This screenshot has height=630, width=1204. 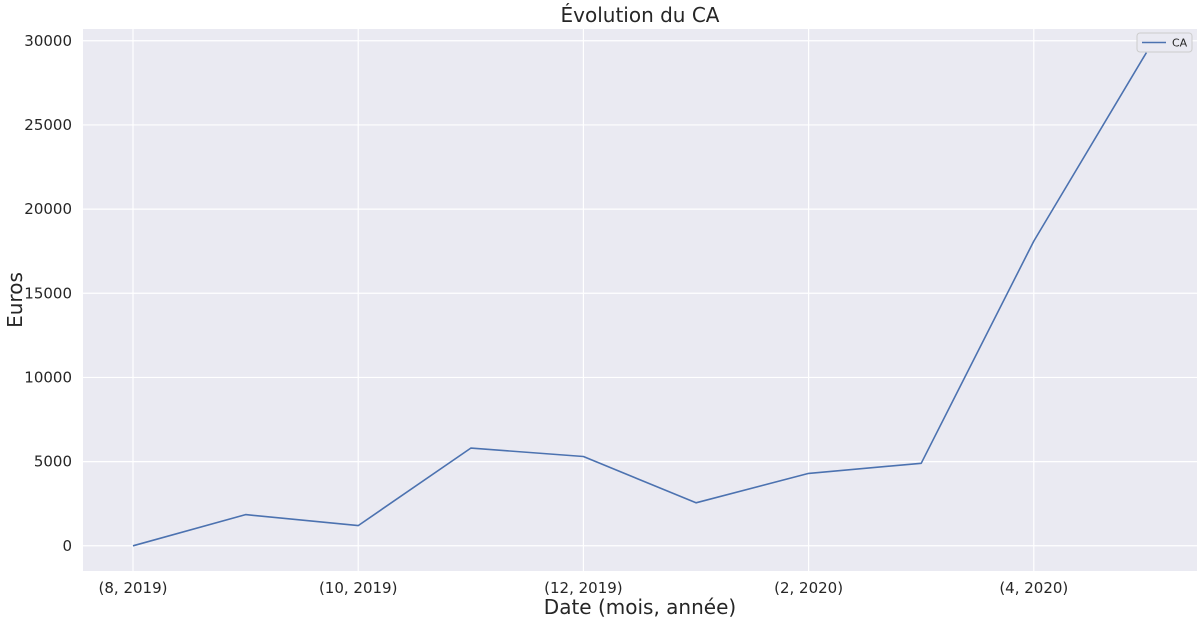 What do you see at coordinates (48, 125) in the screenshot?
I see `y-tick-label: 25000` at bounding box center [48, 125].